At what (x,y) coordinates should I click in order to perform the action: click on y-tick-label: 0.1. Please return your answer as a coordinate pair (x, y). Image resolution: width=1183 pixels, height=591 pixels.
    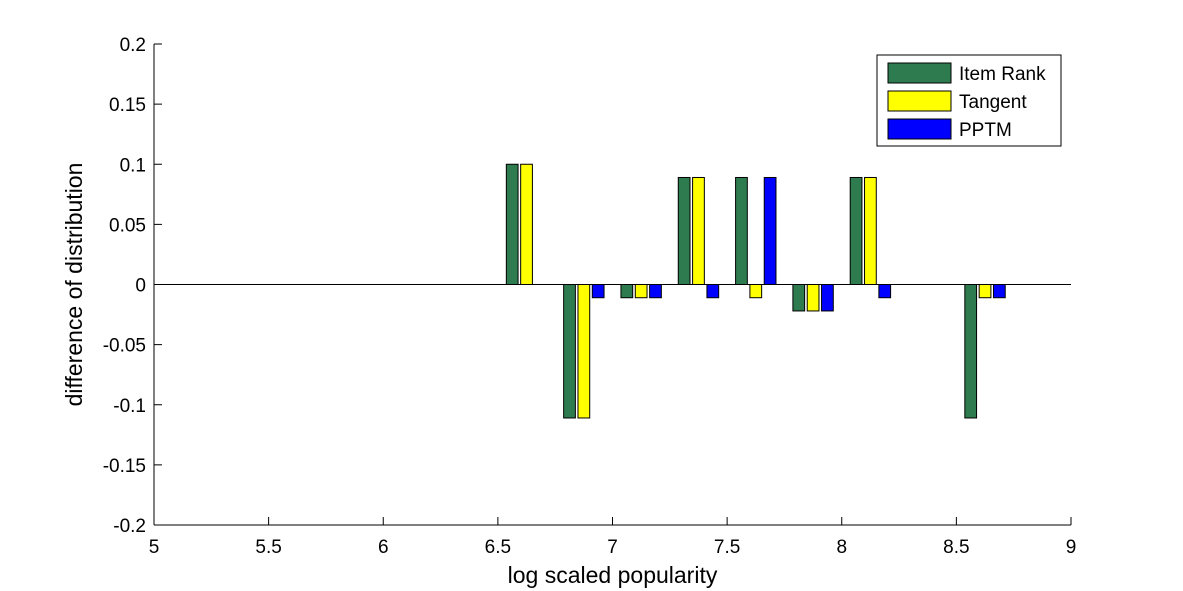
    Looking at the image, I should click on (133, 165).